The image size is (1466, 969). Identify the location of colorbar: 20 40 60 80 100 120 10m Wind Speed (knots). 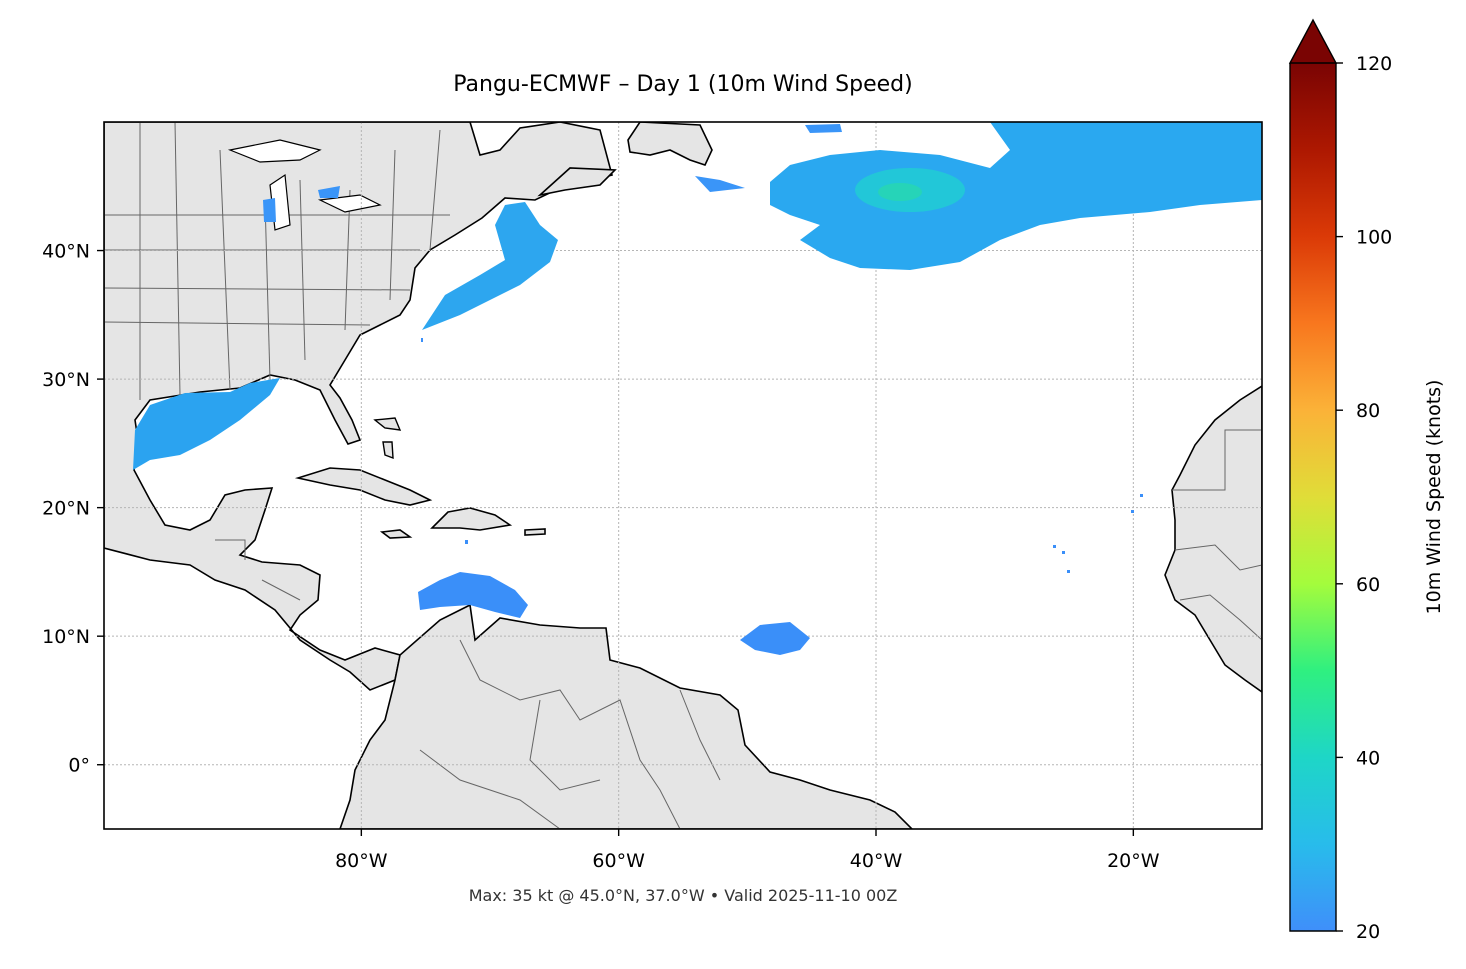
(1366, 480).